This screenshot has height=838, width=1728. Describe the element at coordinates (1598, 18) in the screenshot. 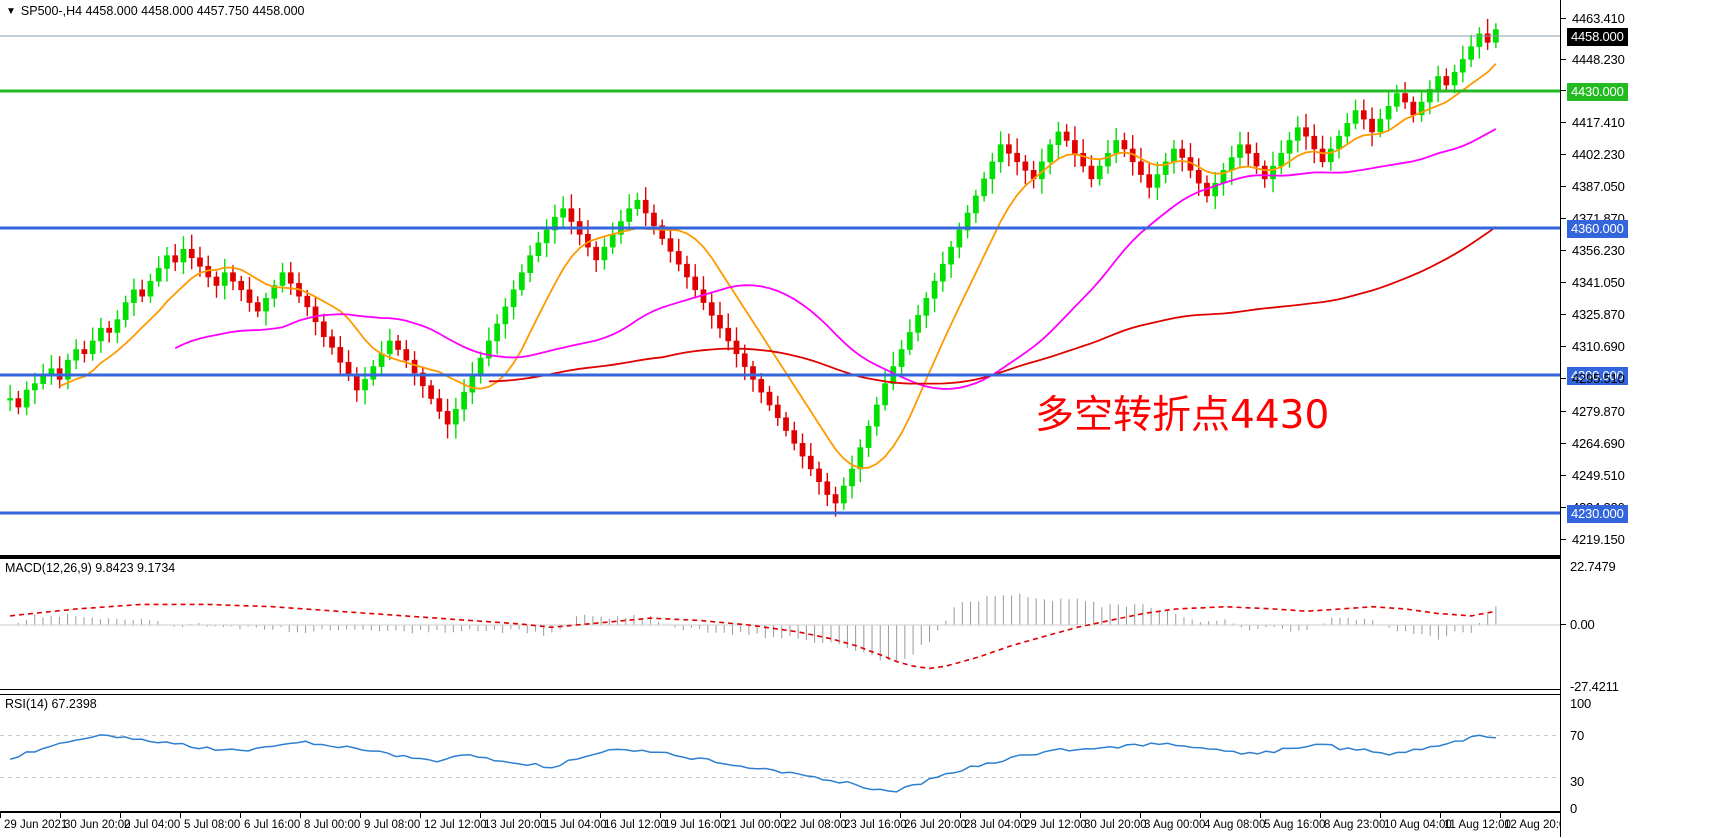

I see `price-axis-label: 4463.410` at that location.